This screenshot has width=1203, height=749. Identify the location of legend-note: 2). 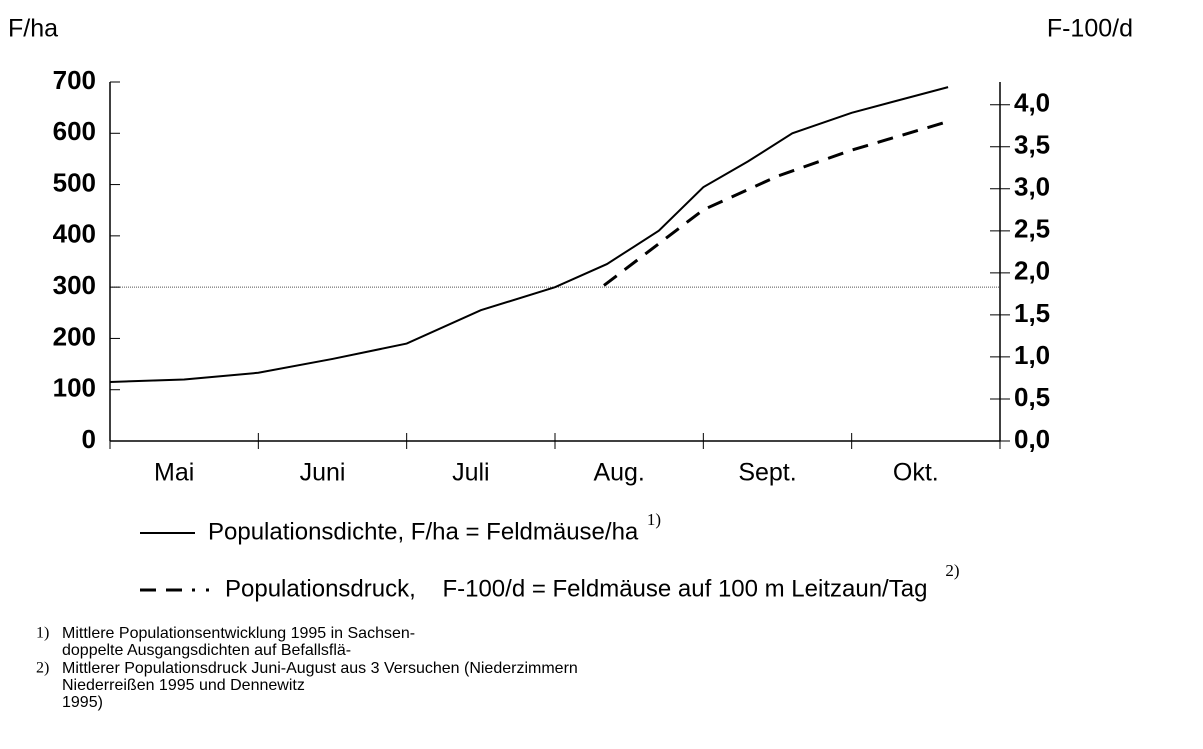
(952, 570).